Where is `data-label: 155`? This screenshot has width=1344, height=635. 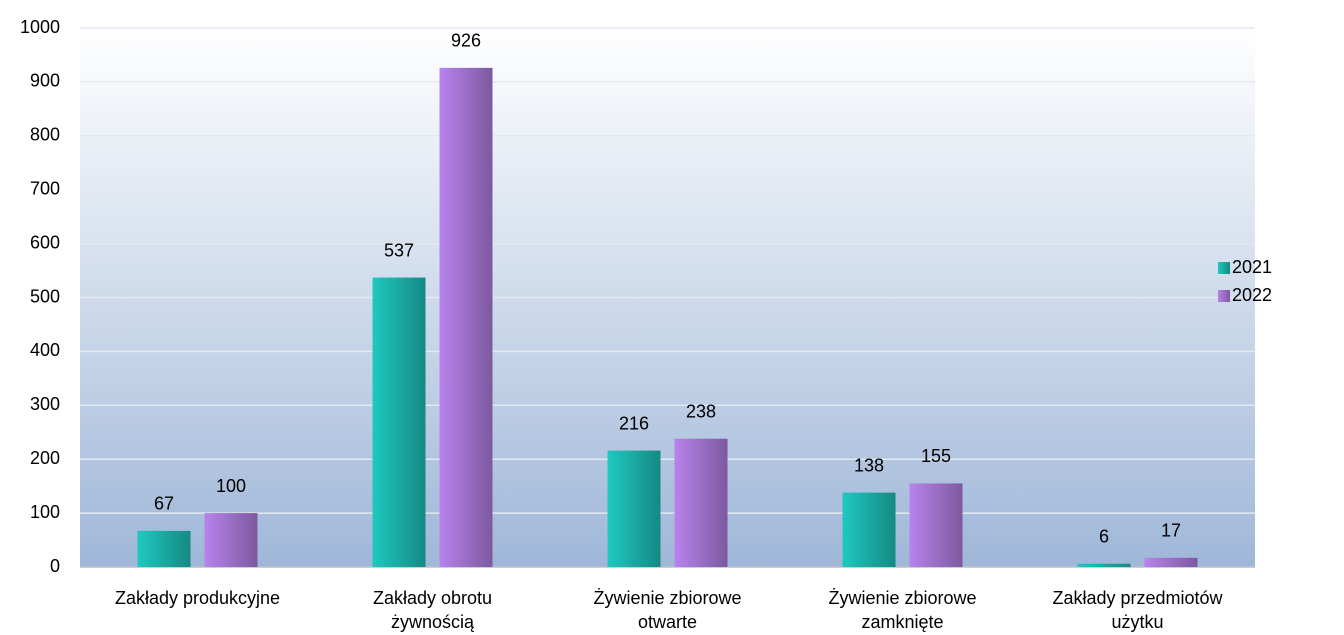
data-label: 155 is located at coordinates (936, 456).